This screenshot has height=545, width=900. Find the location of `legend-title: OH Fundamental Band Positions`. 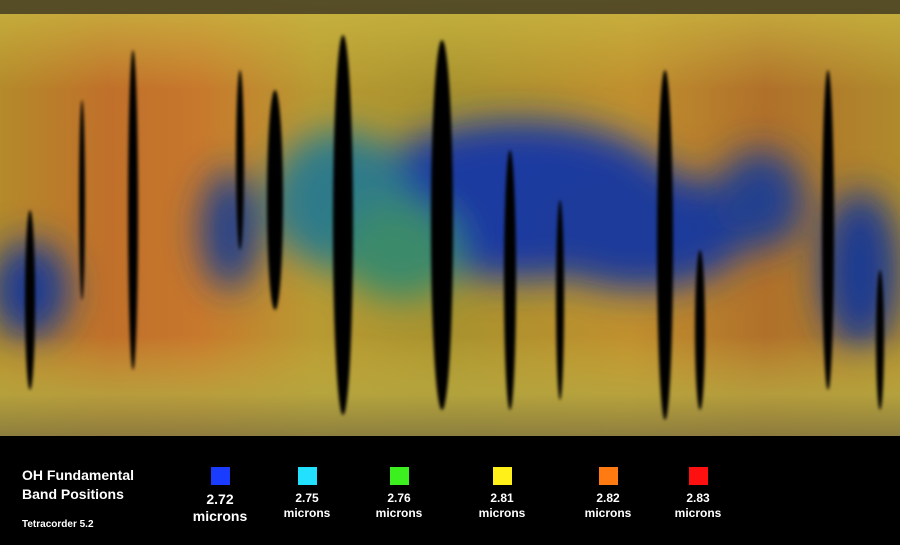

legend-title: OH Fundamental Band Positions is located at coordinates (78, 485).